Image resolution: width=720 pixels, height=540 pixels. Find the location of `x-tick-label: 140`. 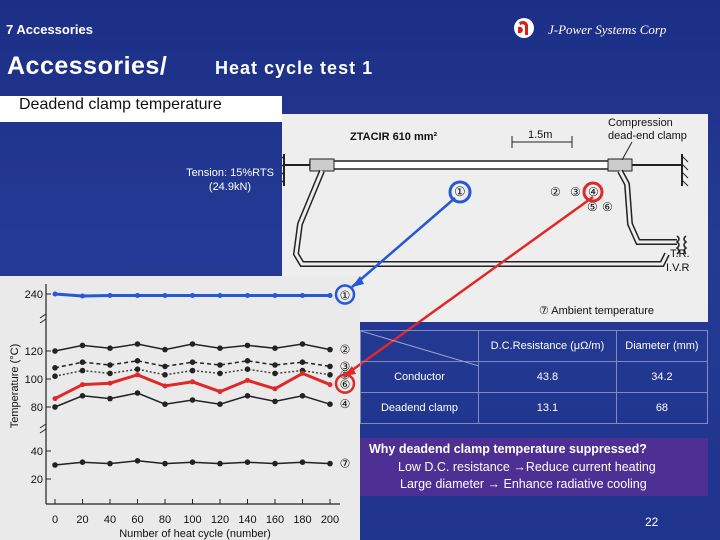

x-tick-label: 140 is located at coordinates (247, 520).